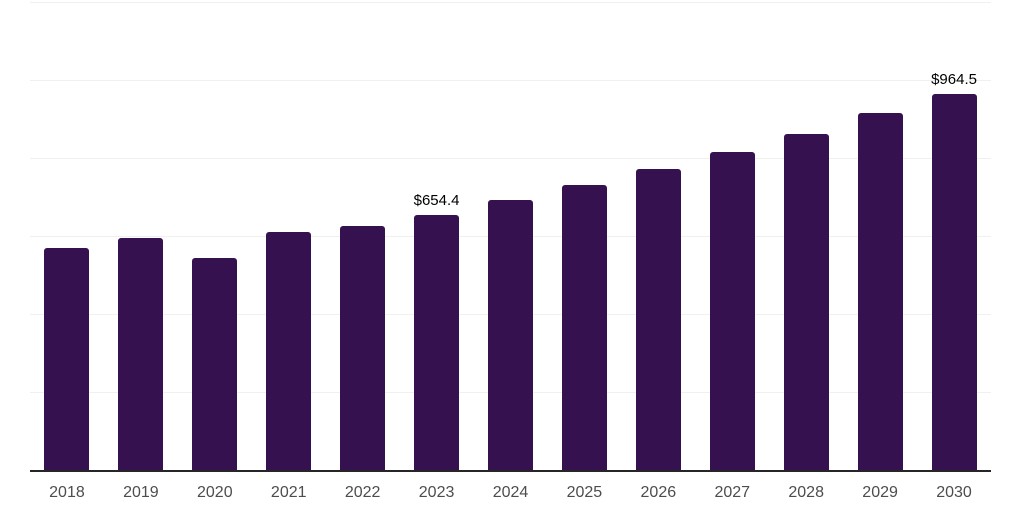 The image size is (1024, 512). What do you see at coordinates (806, 301) in the screenshot?
I see `bar-2028` at bounding box center [806, 301].